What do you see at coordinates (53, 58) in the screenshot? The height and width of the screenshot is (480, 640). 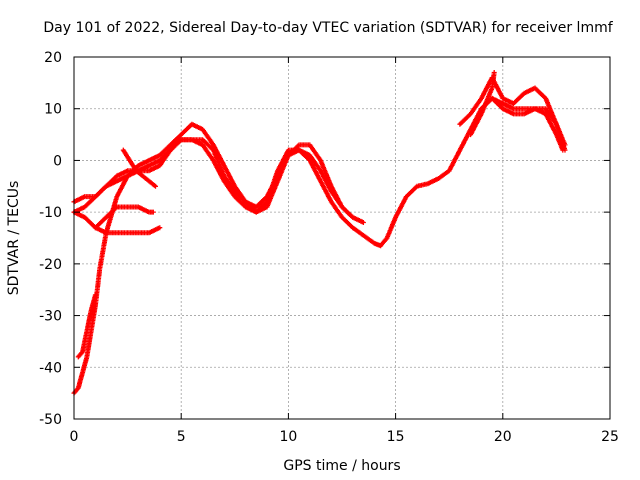 I see `y-tick-label: 20` at bounding box center [53, 58].